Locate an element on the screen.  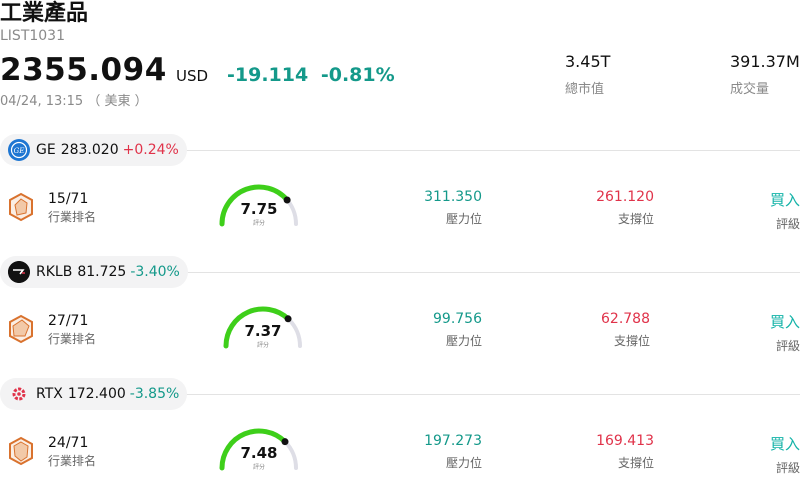
stock-pill-ge: GE GE 283.020 +0.24% is located at coordinates (93, 150).